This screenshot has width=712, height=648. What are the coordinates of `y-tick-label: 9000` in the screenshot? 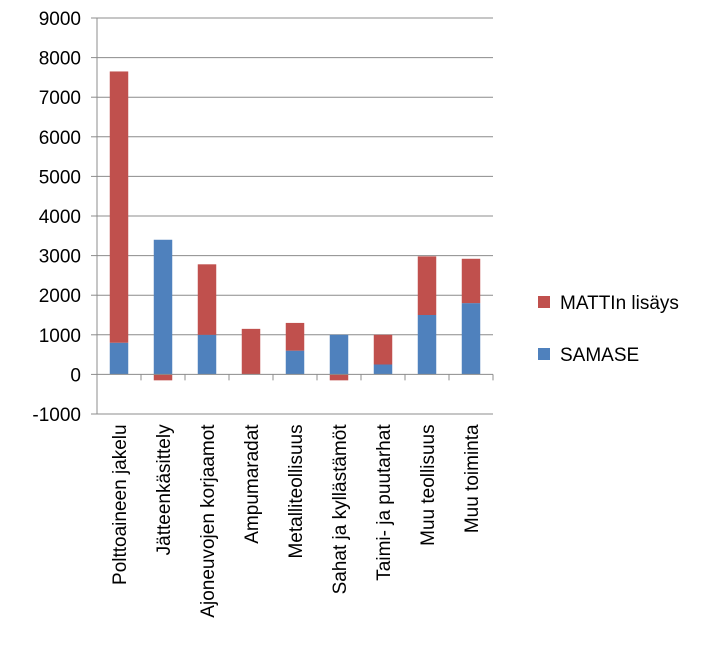 It's located at (60, 19).